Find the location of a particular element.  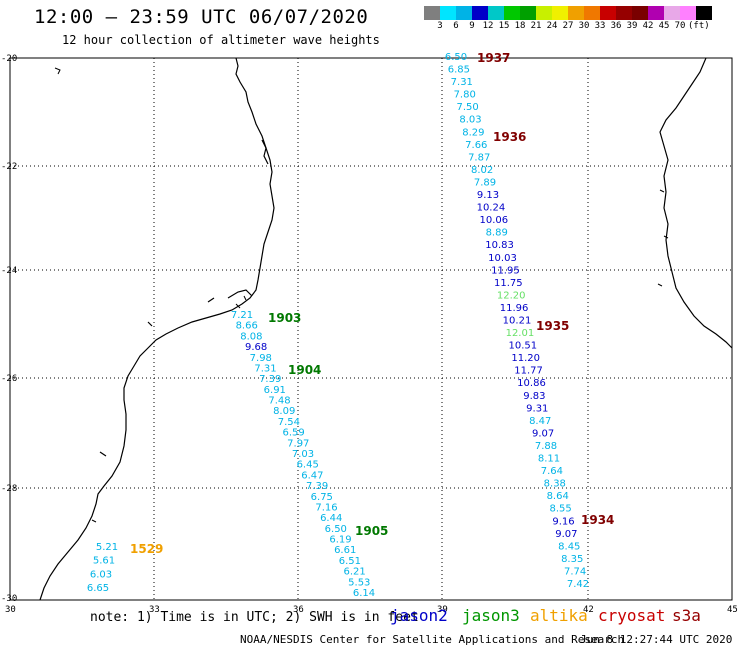

colorbar-label: 45 is located at coordinates (664, 26).